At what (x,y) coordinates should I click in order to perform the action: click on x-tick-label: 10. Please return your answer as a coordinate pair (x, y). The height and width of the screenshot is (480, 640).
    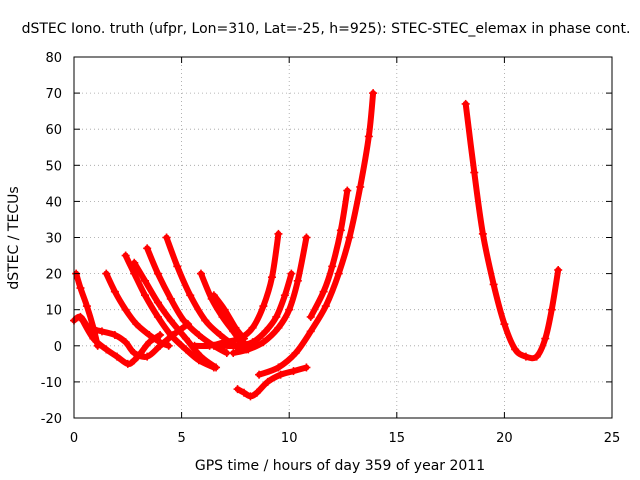
    Looking at the image, I should click on (289, 438).